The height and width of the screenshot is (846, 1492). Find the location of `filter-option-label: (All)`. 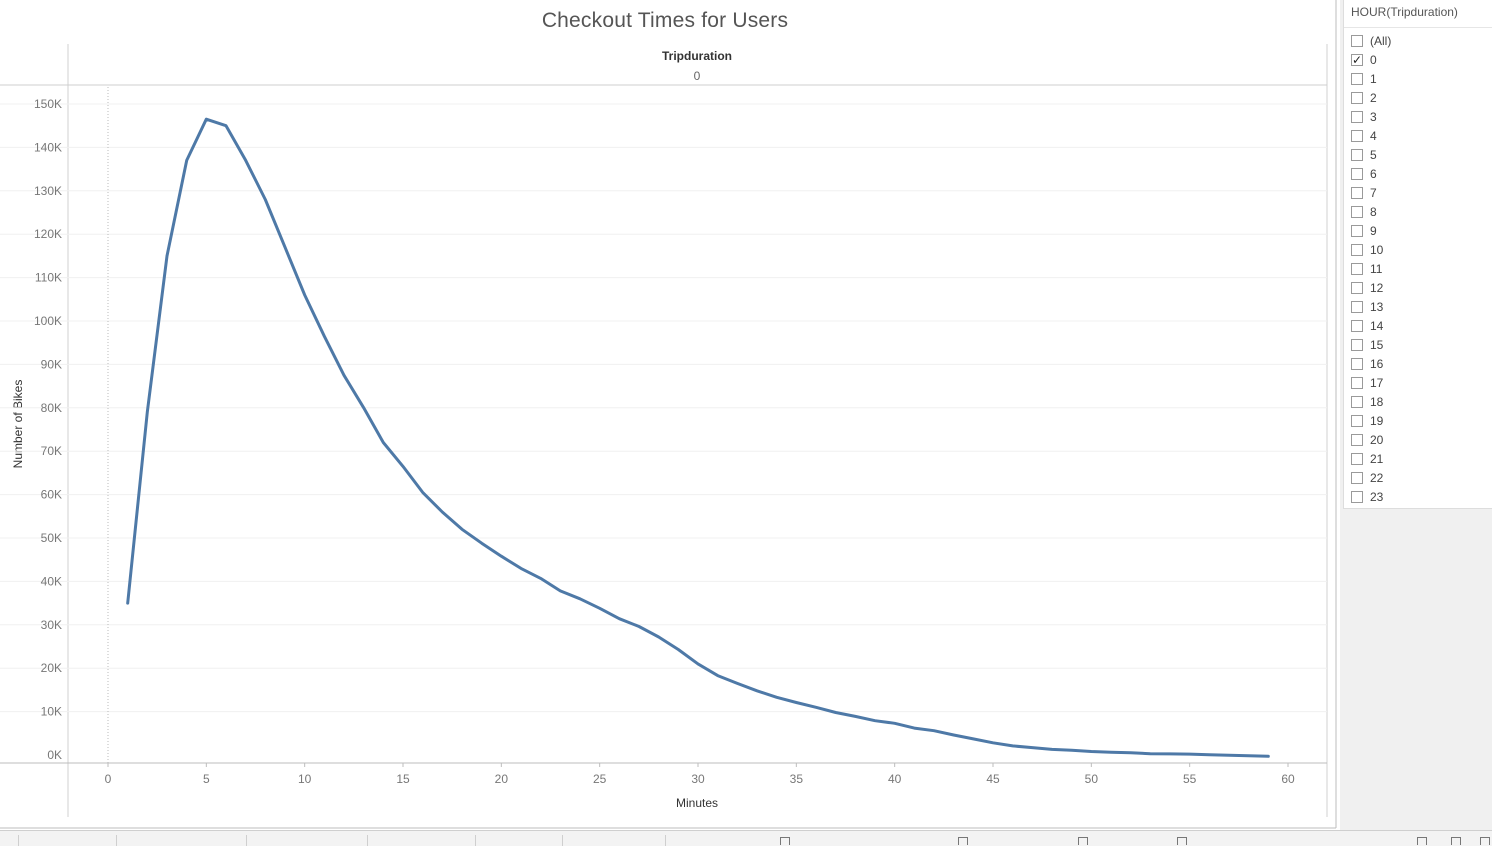

filter-option-label: (All) is located at coordinates (1381, 40).